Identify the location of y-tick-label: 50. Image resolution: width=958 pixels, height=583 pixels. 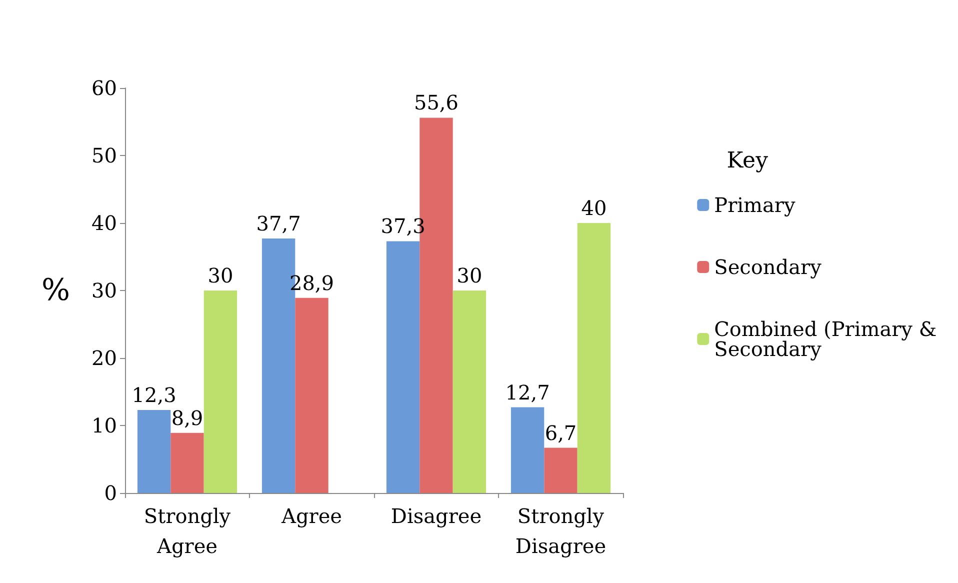
(104, 156).